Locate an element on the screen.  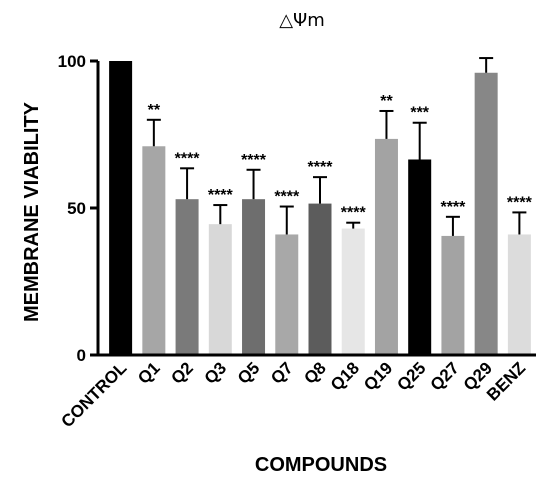
significance-label: *** is located at coordinates (419, 113).